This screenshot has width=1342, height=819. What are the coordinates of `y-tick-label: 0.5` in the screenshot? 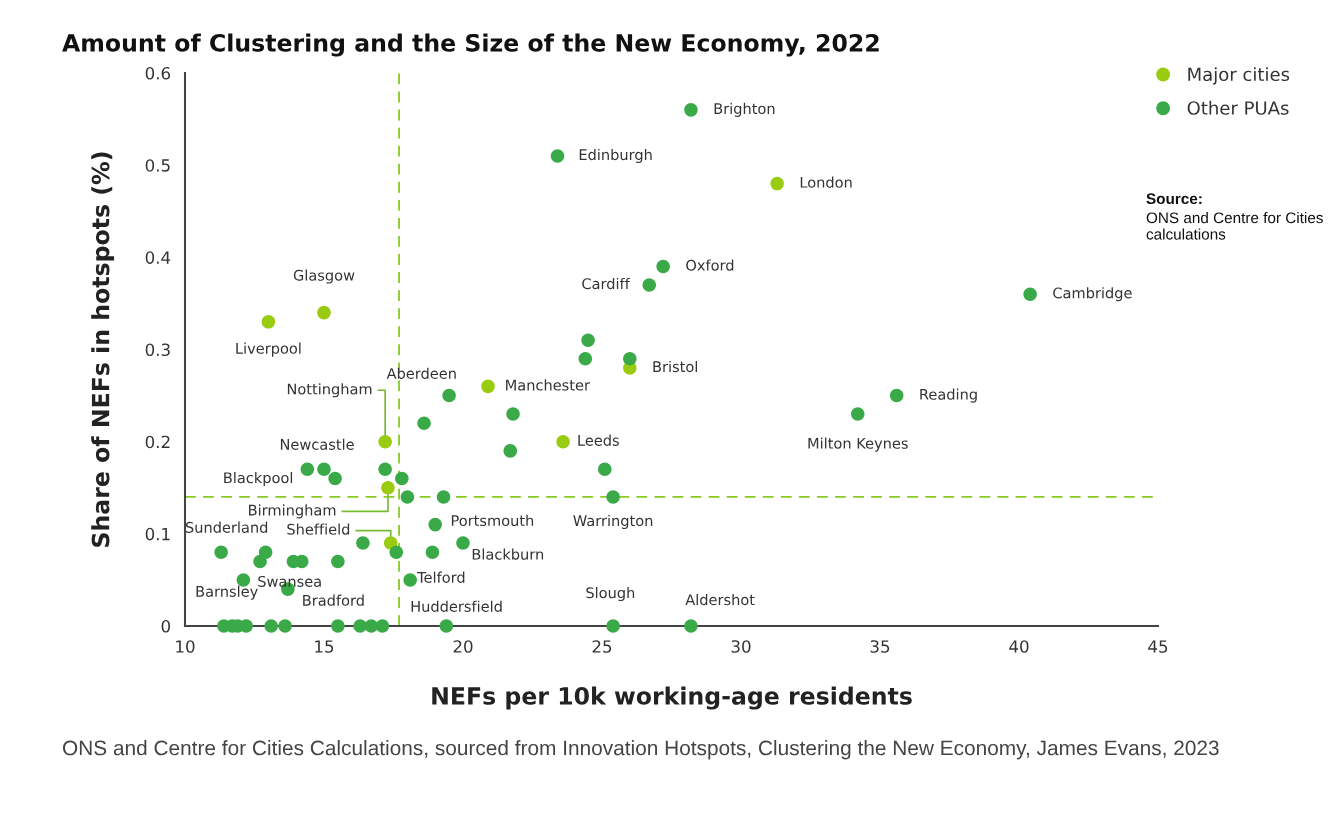 It's located at (157, 165).